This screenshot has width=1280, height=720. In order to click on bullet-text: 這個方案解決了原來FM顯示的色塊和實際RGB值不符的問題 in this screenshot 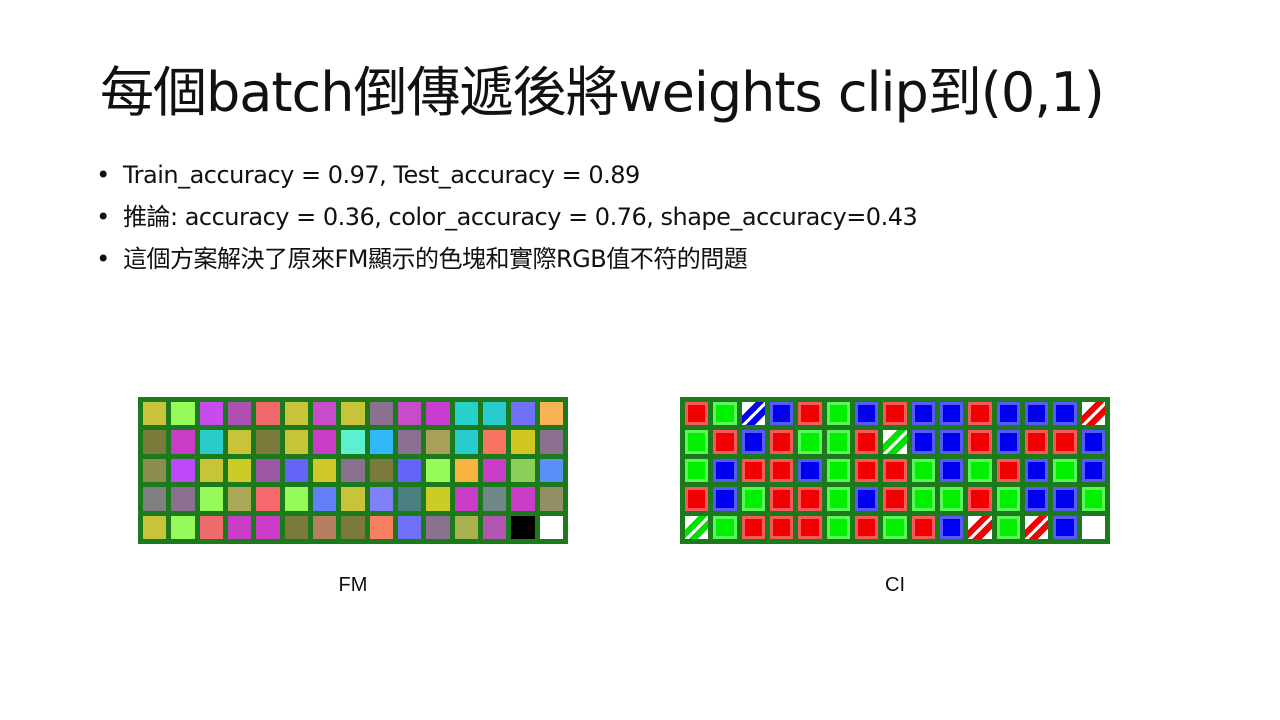, I will do `click(435, 259)`.